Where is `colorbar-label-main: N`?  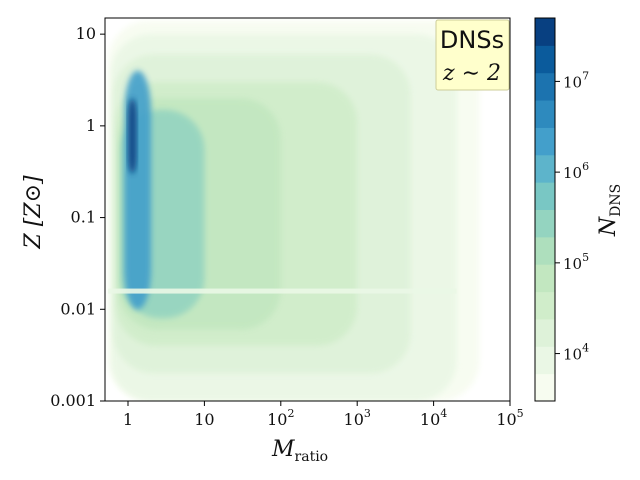
colorbar-label-main: N is located at coordinates (608, 226).